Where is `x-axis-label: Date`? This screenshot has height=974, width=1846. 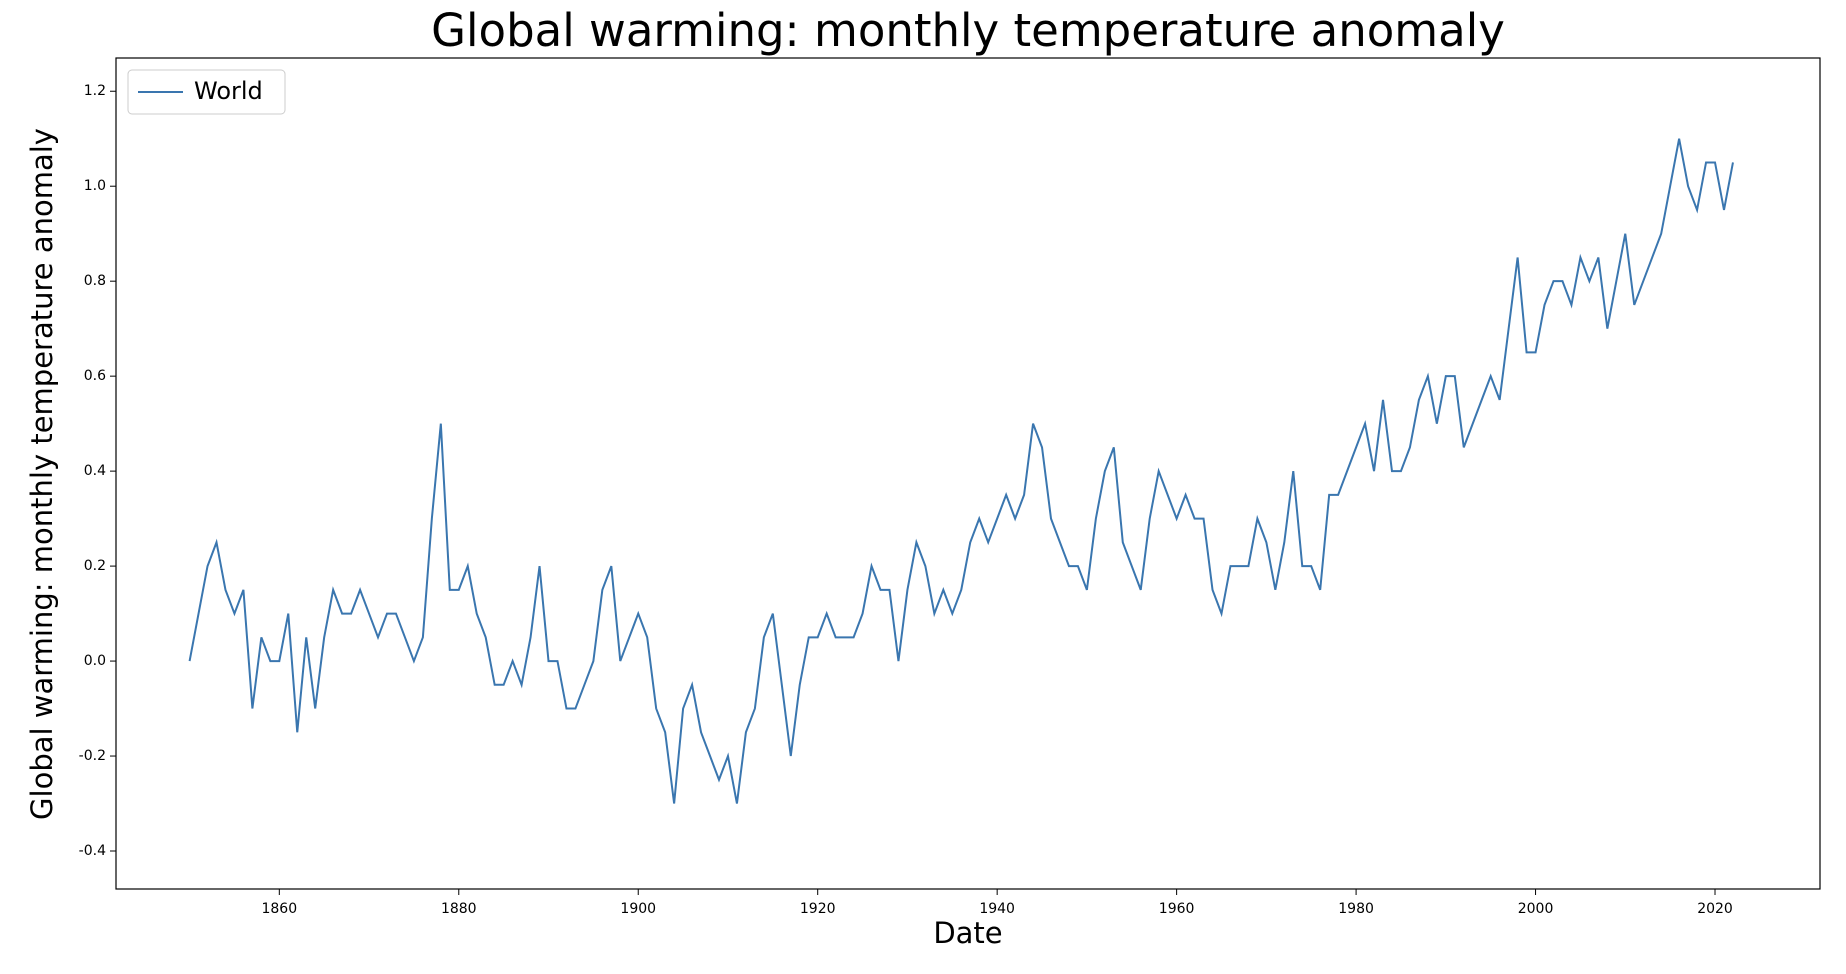 x-axis-label: Date is located at coordinates (967, 933).